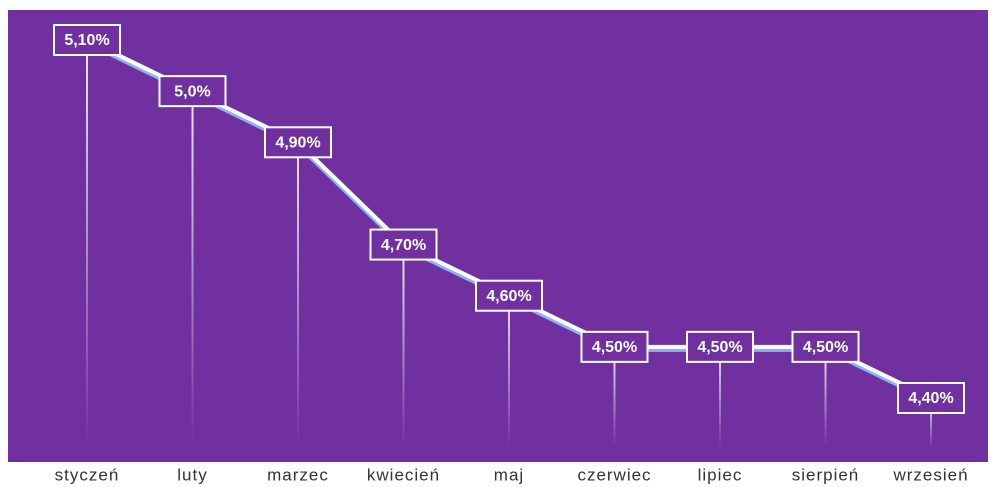  I want to click on value-label: 4,40%, so click(930, 398).